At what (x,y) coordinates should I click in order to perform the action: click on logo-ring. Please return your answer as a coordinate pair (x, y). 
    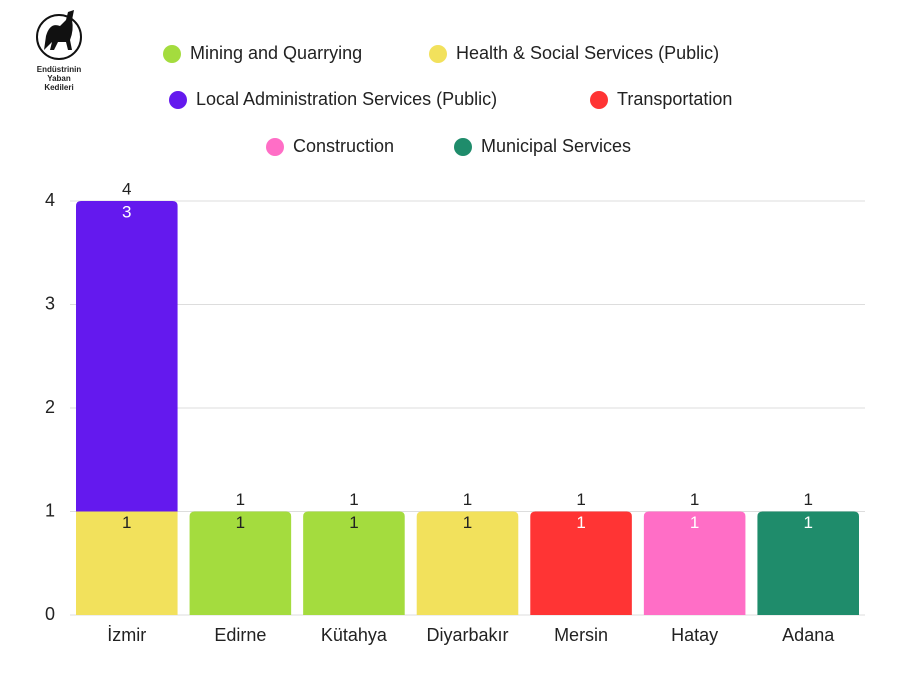
    Looking at the image, I should click on (59, 37).